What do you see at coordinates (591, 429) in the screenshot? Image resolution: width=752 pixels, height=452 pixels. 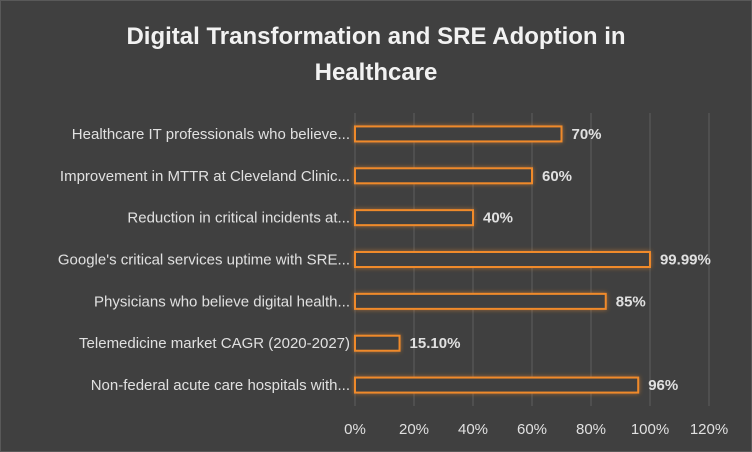 I see `x-tick-label: 80%` at bounding box center [591, 429].